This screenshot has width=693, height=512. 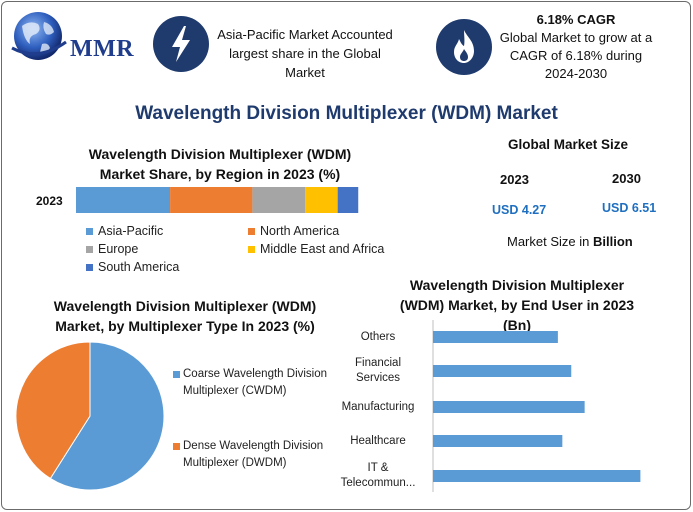 What do you see at coordinates (321, 200) in the screenshot?
I see `region-segment-middle-east-and-africa` at bounding box center [321, 200].